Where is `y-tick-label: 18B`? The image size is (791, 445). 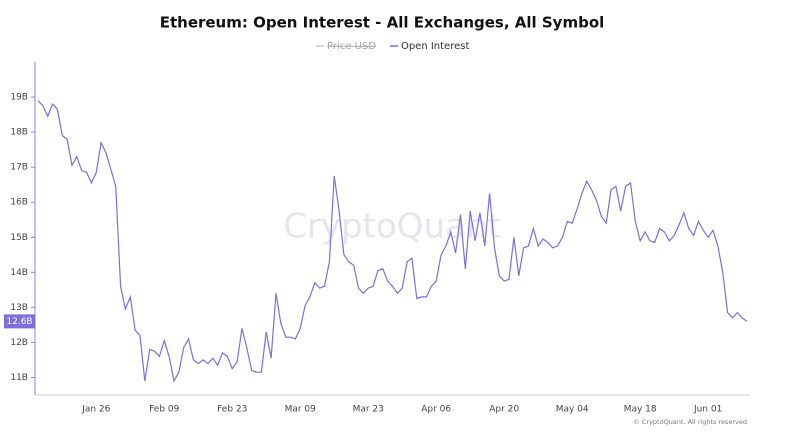 y-tick-label: 18B is located at coordinates (19, 133).